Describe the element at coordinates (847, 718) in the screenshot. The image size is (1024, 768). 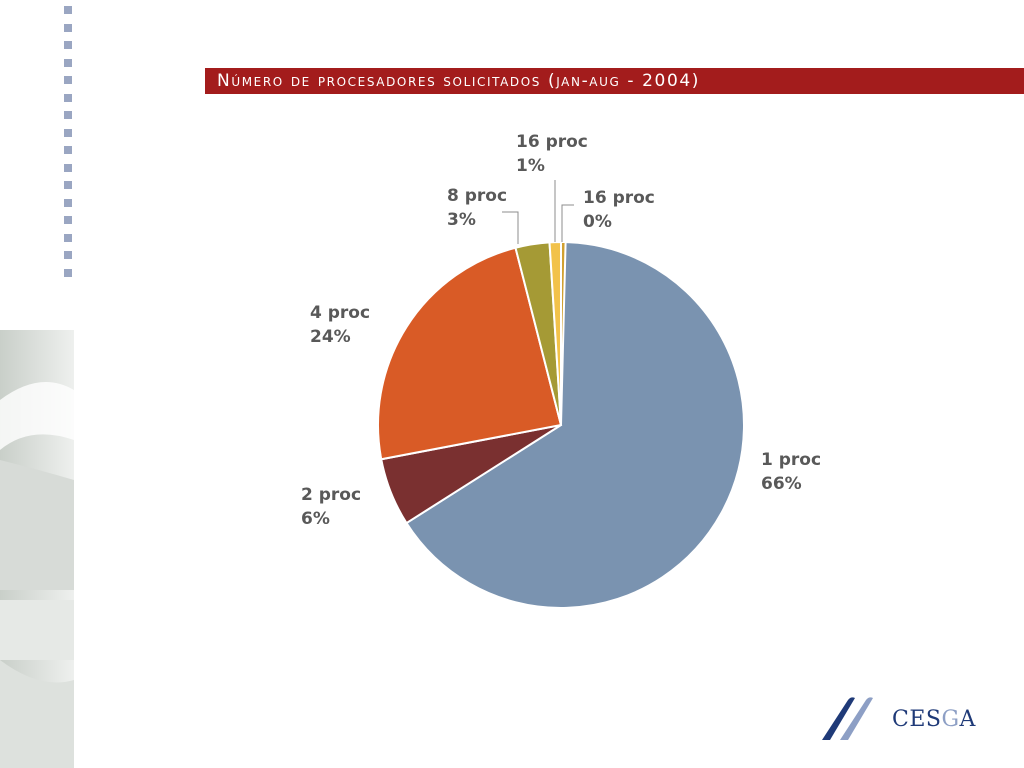
I see `cesga-logo-mark-icon` at that location.